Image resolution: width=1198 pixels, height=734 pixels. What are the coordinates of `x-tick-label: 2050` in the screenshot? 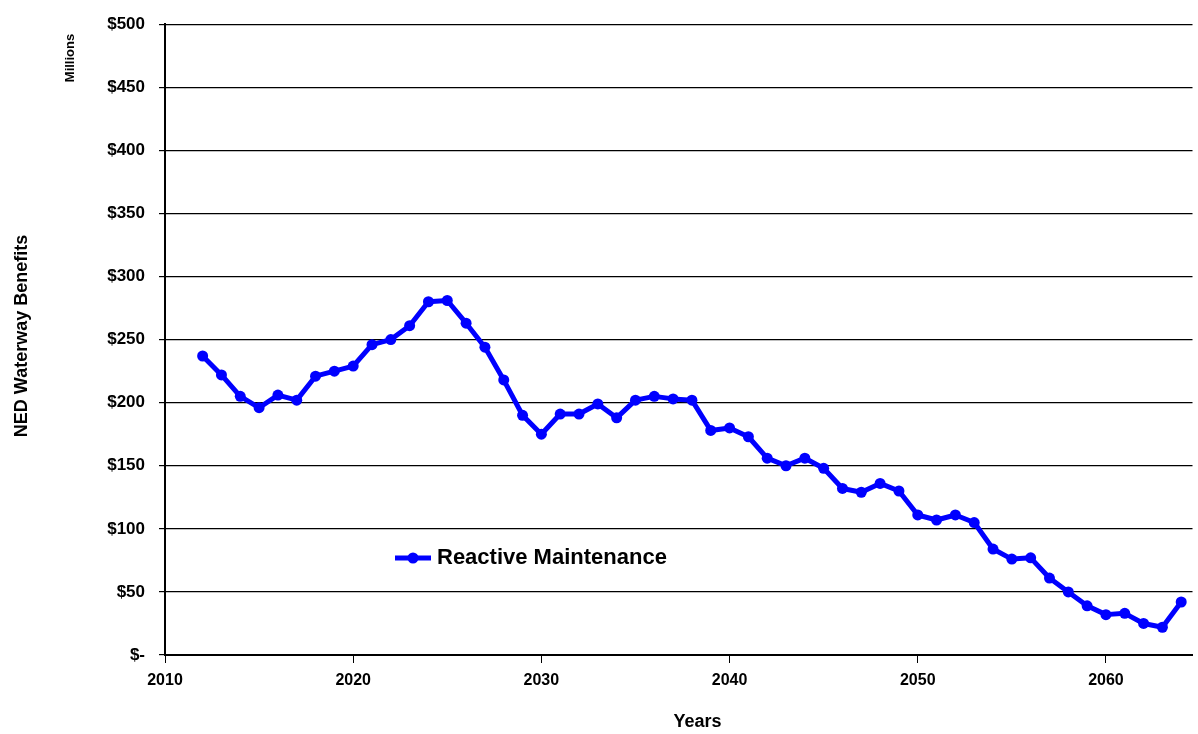 It's located at (917, 680).